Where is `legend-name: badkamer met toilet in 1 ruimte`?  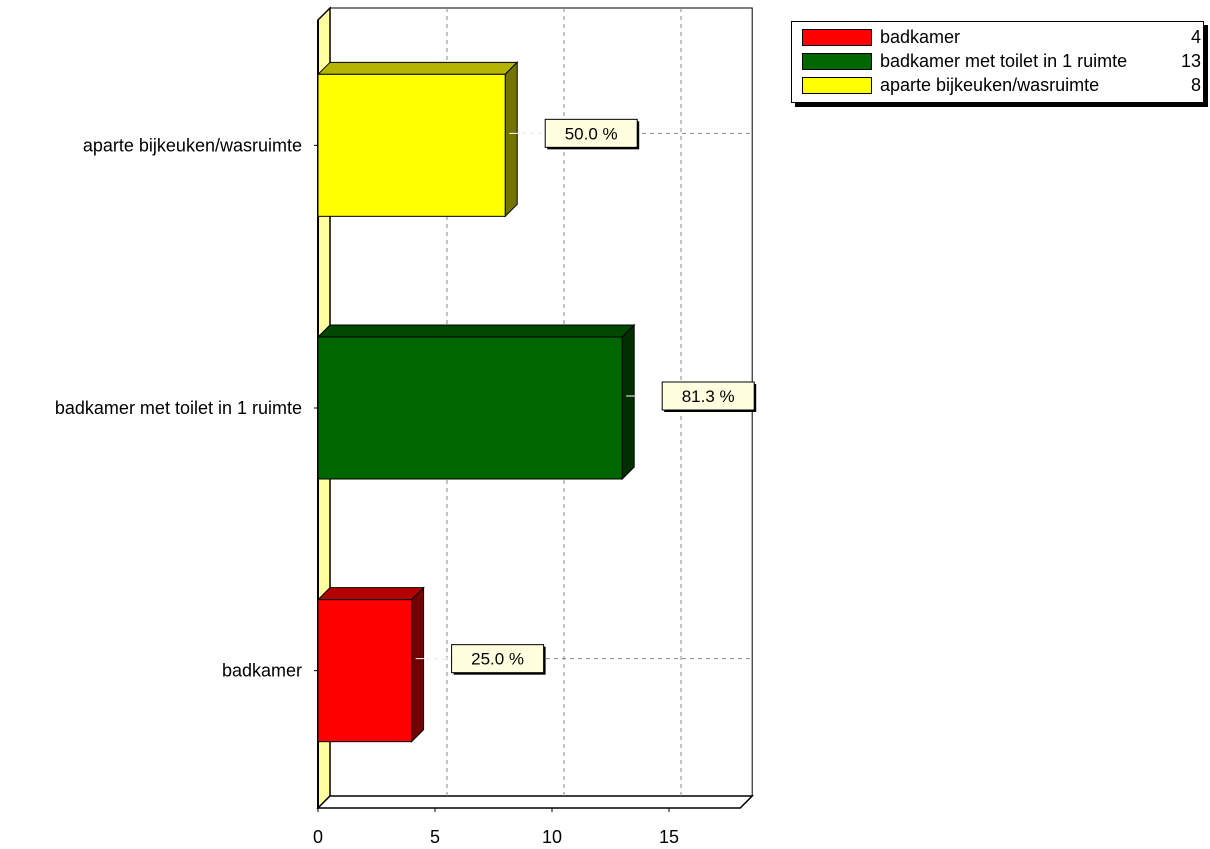 legend-name: badkamer met toilet in 1 ruimte is located at coordinates (1004, 60).